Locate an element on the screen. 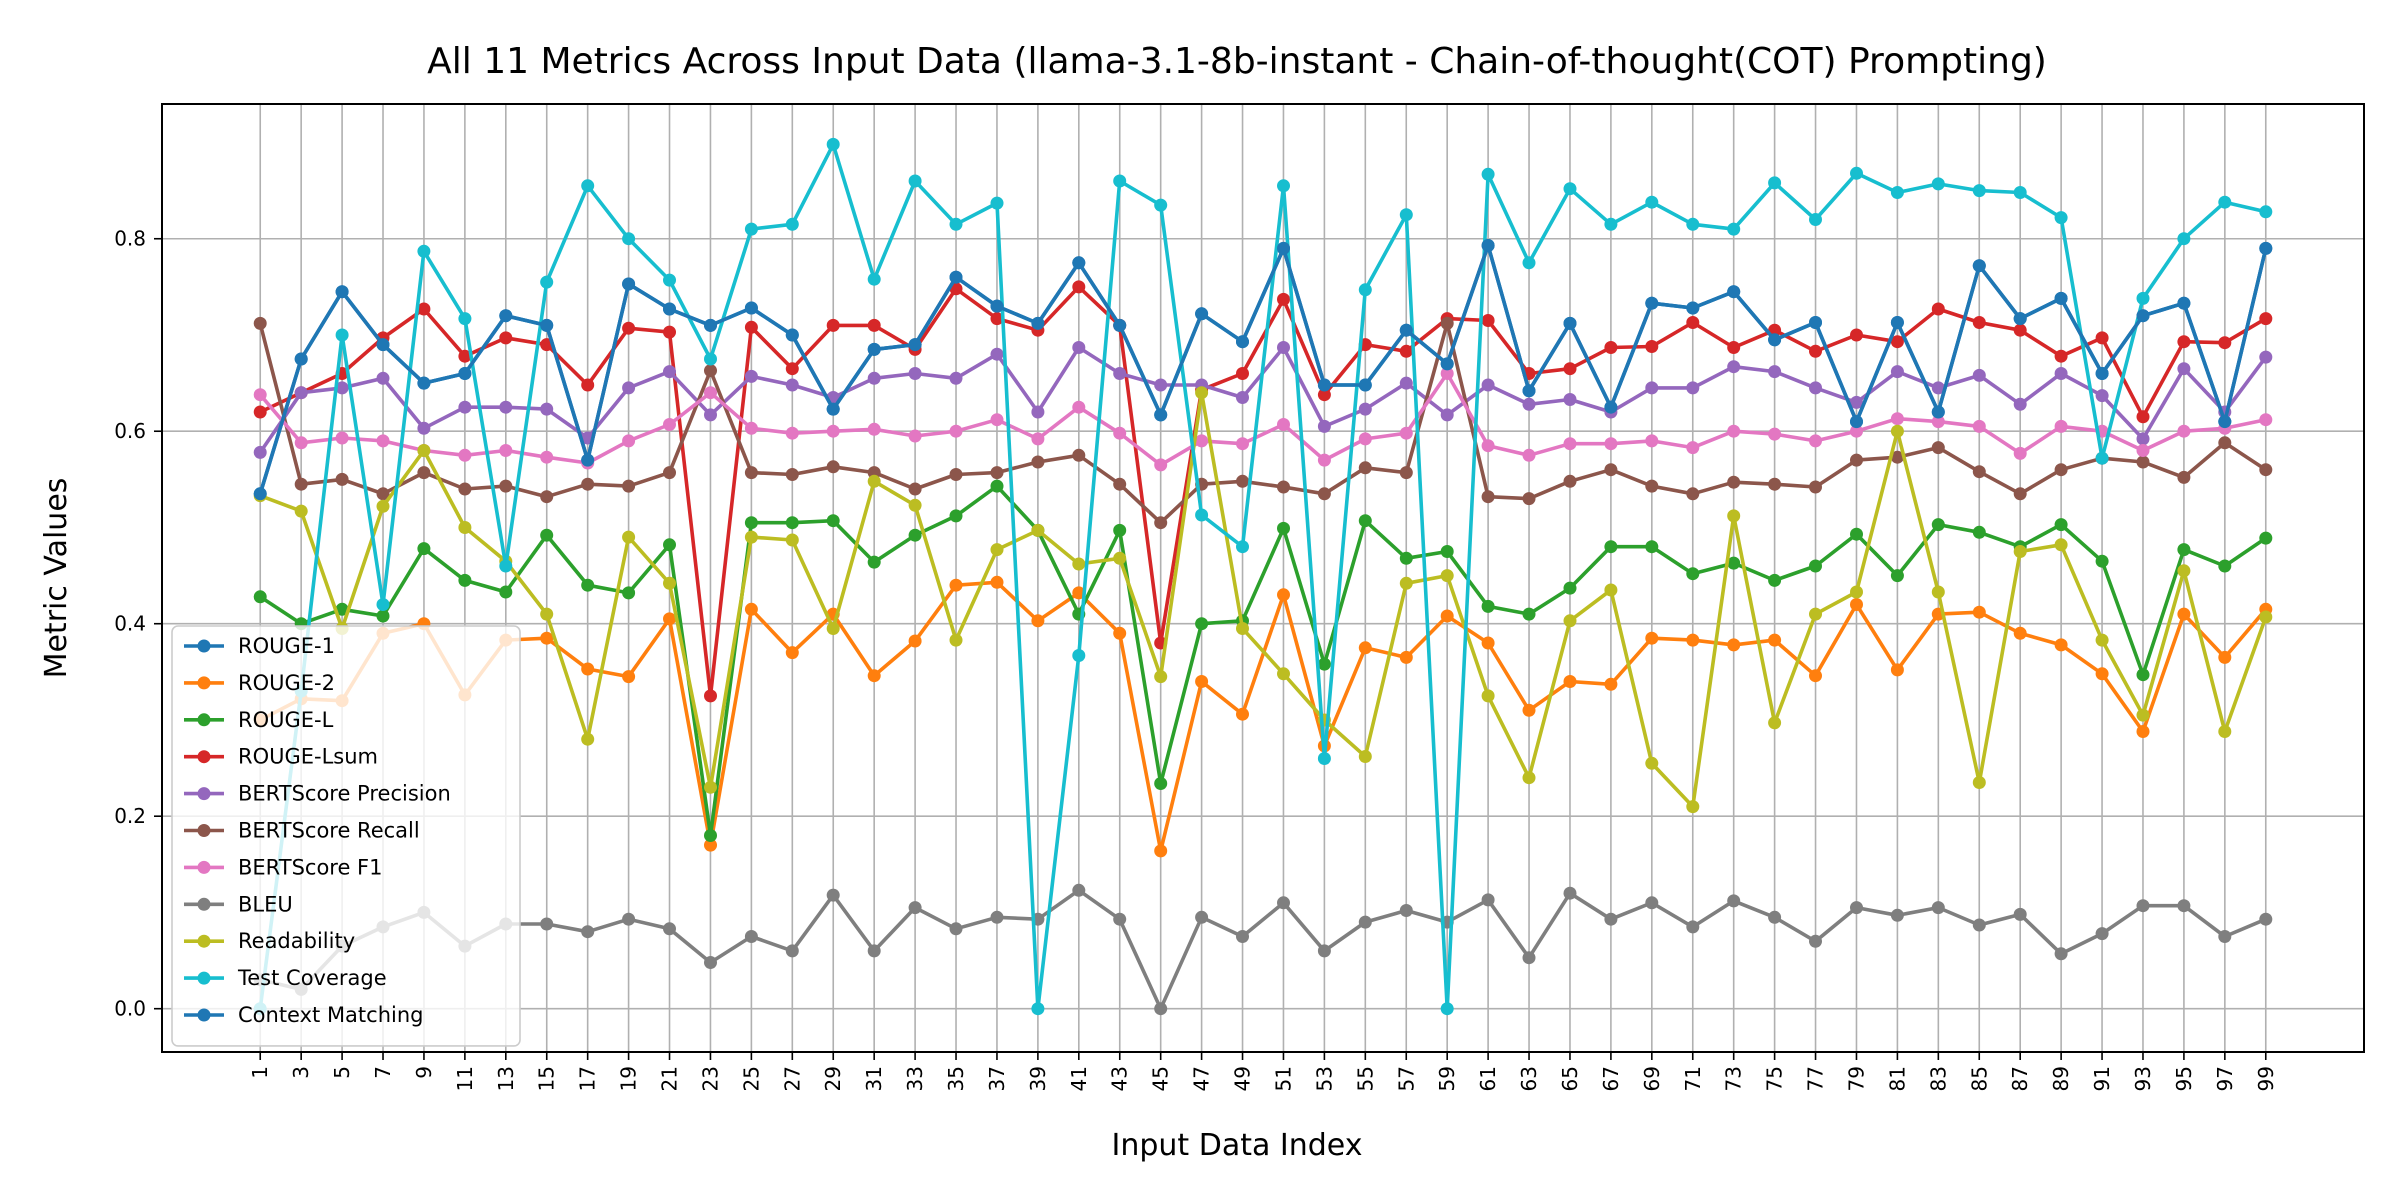 The height and width of the screenshot is (1200, 2400). legend-label: BERTScore Recall is located at coordinates (329, 831).